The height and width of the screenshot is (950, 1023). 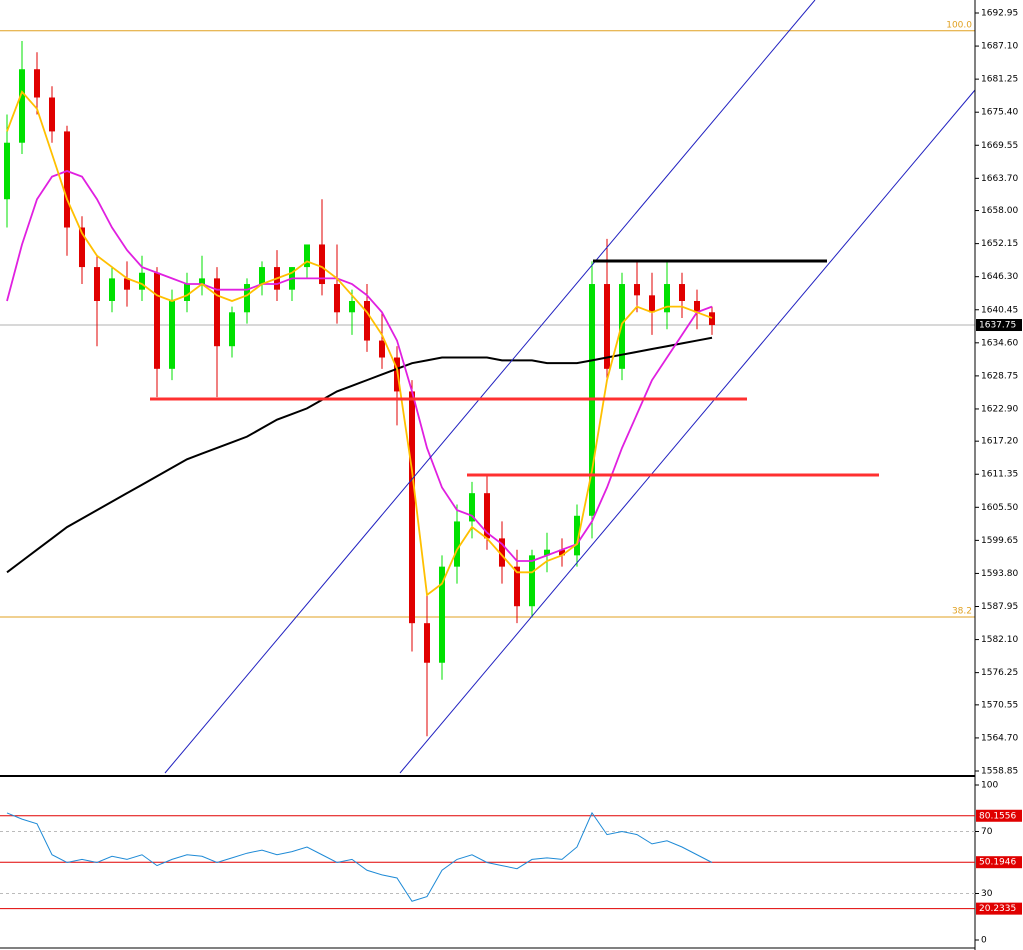 I want to click on y-tick-label: 1658.00, so click(x=999, y=211).